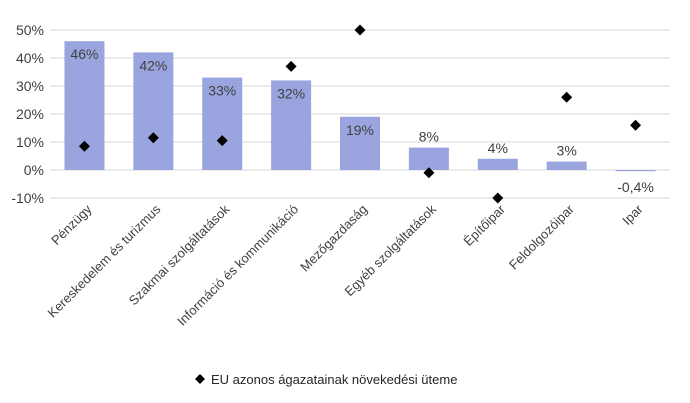 The width and height of the screenshot is (690, 403). What do you see at coordinates (632, 214) in the screenshot?
I see `category-label: Ipar` at bounding box center [632, 214].